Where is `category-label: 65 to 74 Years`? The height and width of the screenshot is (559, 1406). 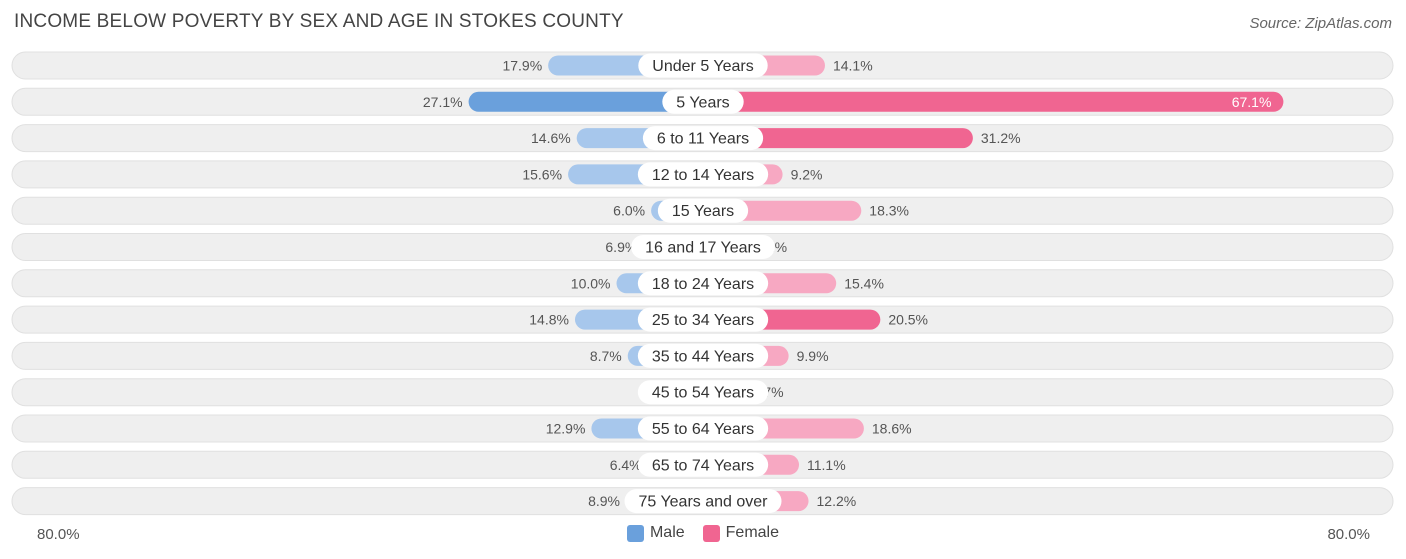
category-label: 65 to 74 Years is located at coordinates (703, 465).